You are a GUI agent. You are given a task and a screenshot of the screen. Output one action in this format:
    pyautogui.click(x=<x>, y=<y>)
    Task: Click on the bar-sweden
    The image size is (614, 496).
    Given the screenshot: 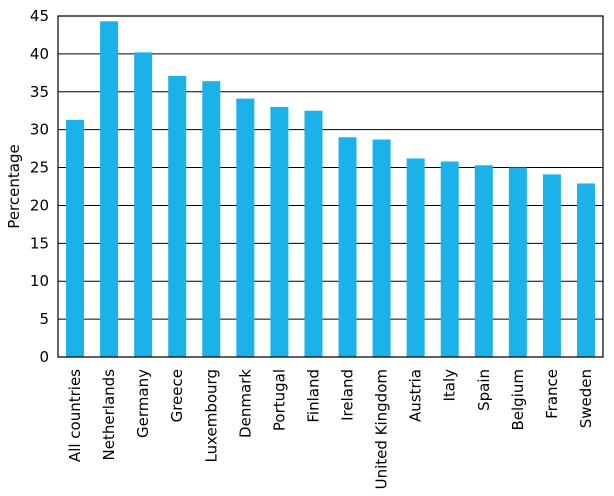 What is the action you would take?
    pyautogui.click(x=585, y=270)
    